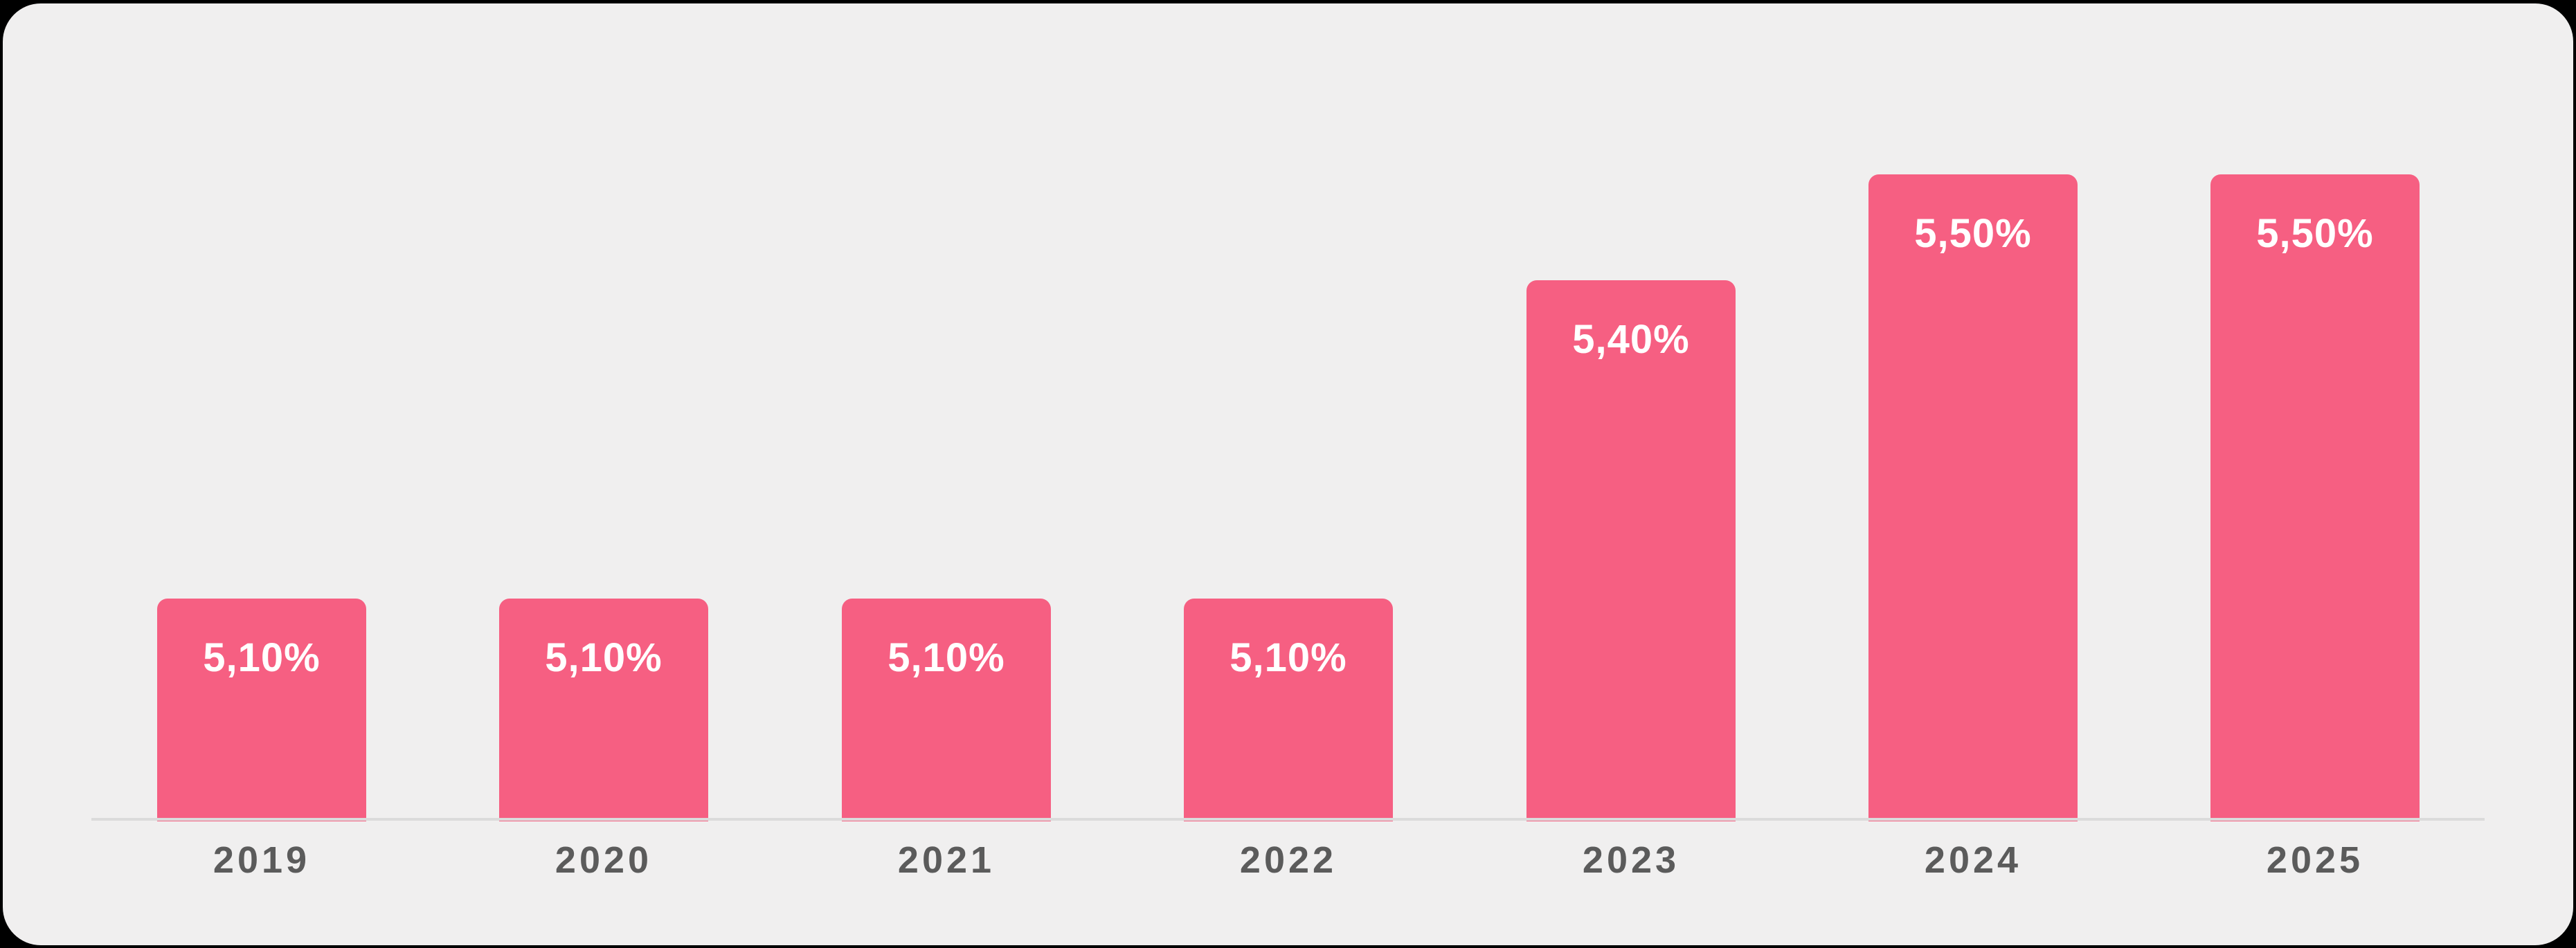  I want to click on x-axis-tick-label-2020: 2020, so click(604, 860).